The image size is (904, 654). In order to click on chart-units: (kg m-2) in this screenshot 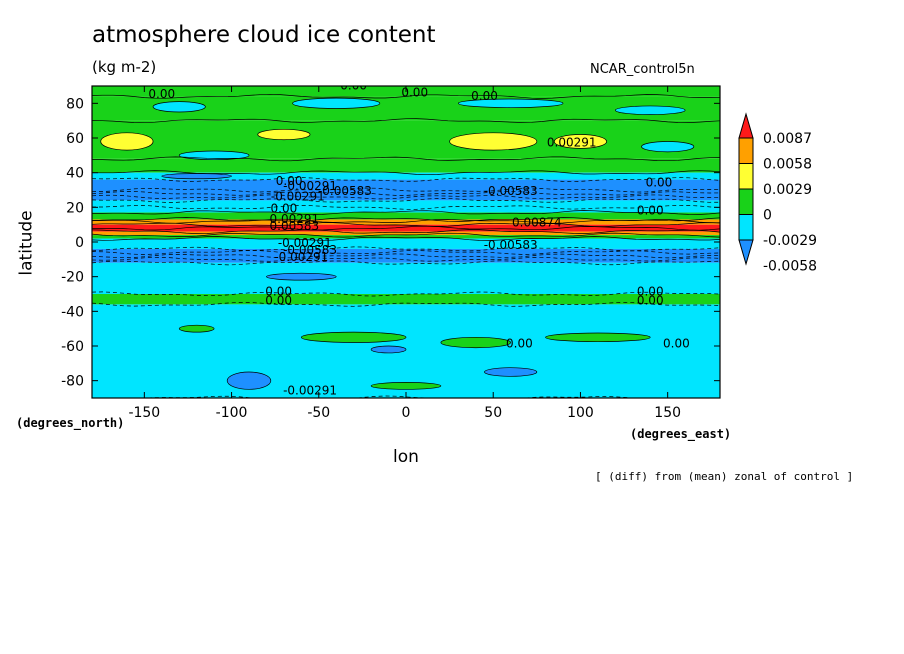, I will do `click(124, 67)`.